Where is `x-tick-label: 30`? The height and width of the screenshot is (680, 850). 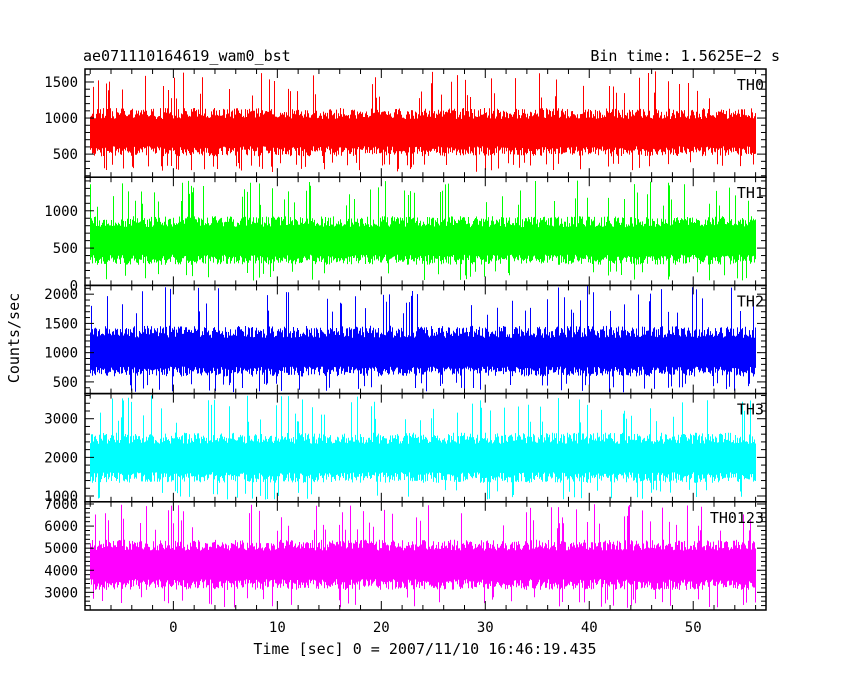 x-tick-label: 30 is located at coordinates (485, 628).